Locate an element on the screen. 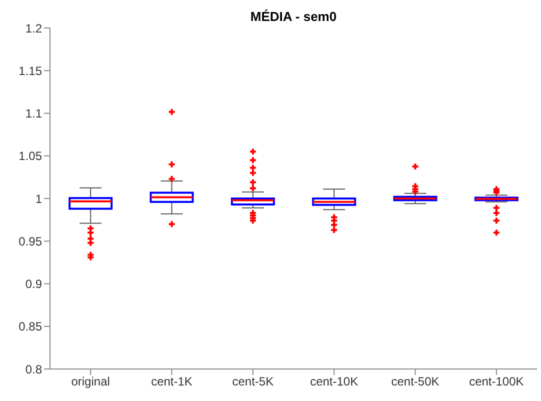  y-tick-label: 0.95 is located at coordinates (30, 241).